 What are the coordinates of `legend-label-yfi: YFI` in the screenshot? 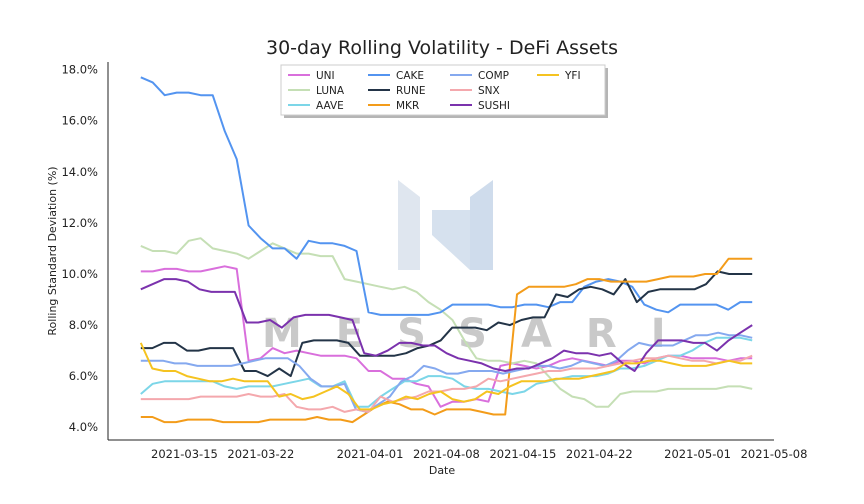 It's located at (572, 76).